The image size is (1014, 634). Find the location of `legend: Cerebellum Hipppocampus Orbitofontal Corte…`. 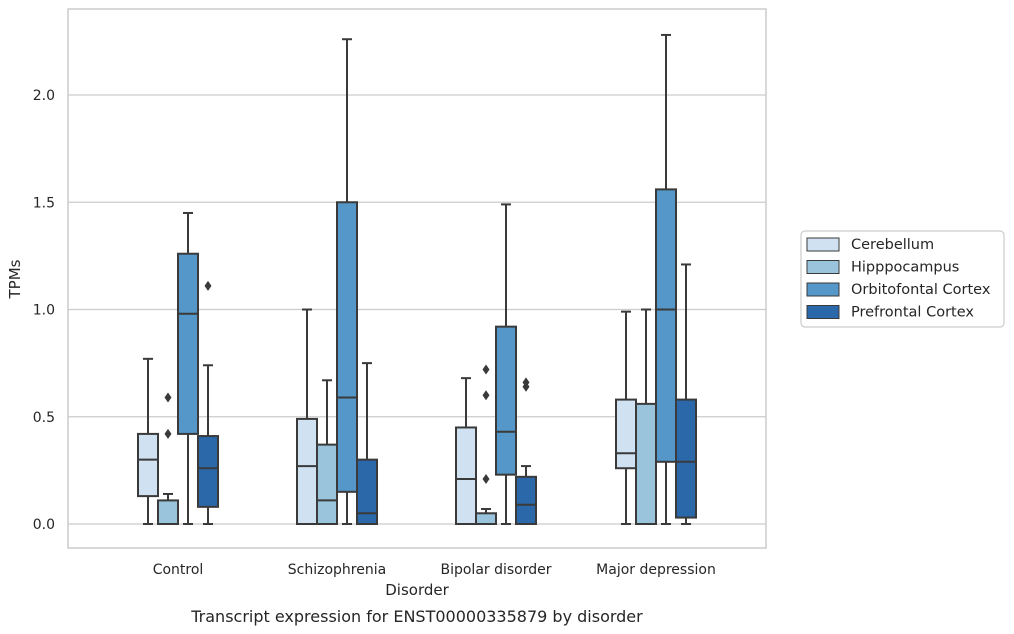

legend: Cerebellum Hipppocampus Orbitofontal Corte… is located at coordinates (902, 279).